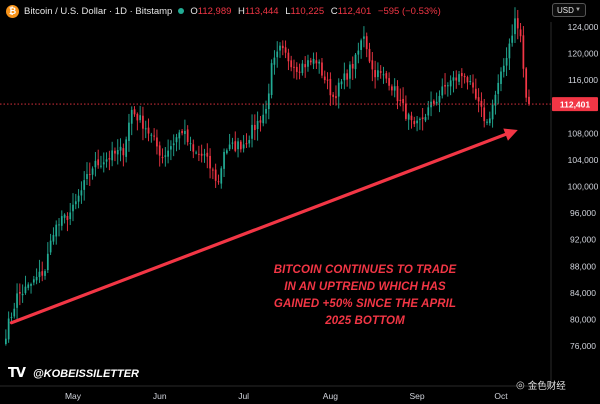 Image resolution: width=600 pixels, height=404 pixels. I want to click on annotation-line: GAINED +50% SINCE THE APRIL, so click(365, 304).